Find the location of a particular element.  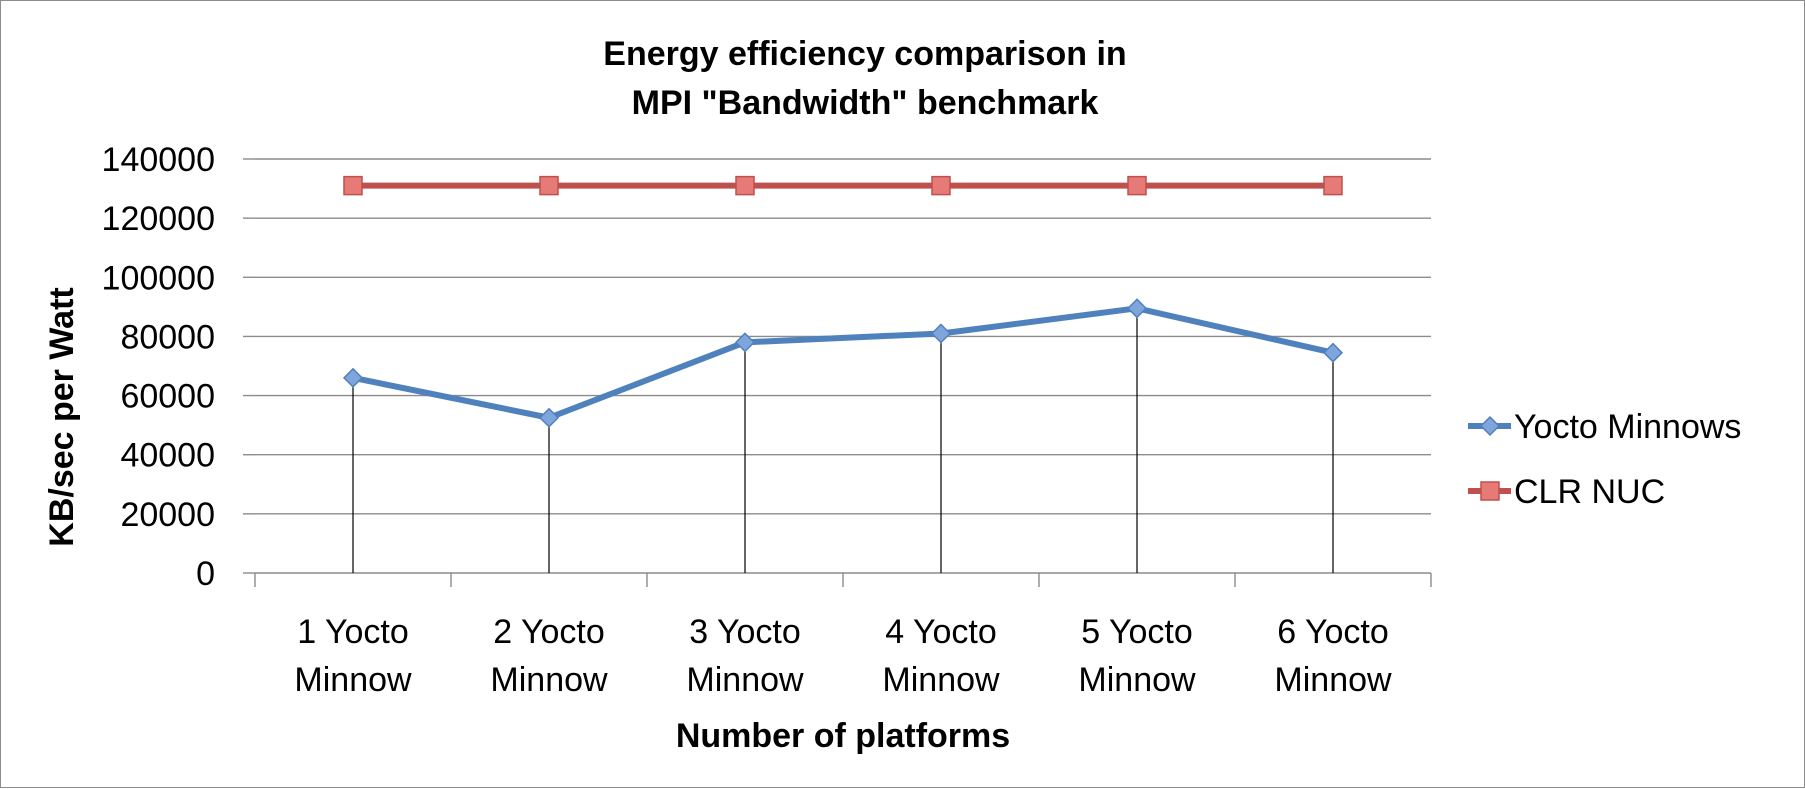

x-tick-label-line: 1 Yocto is located at coordinates (353, 632).